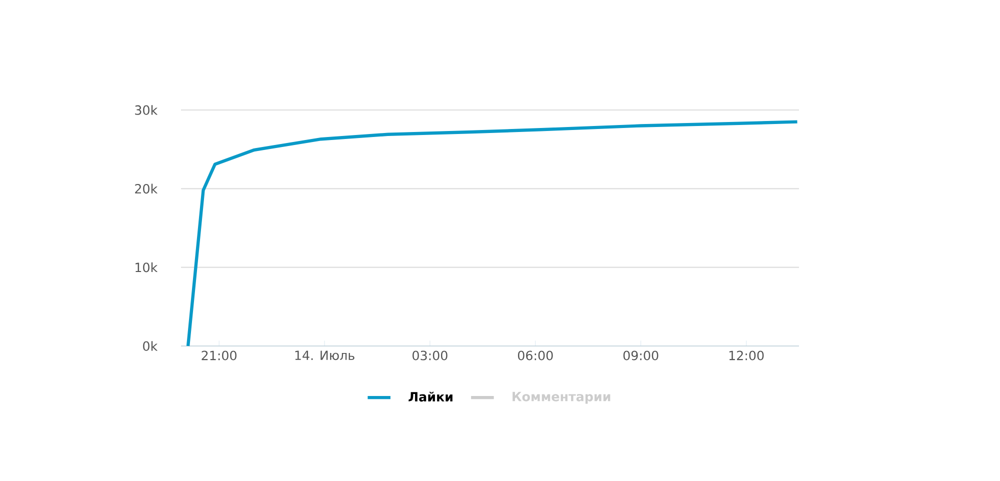  What do you see at coordinates (746, 355) in the screenshot?
I see `x-tick-label: 12:00` at bounding box center [746, 355].